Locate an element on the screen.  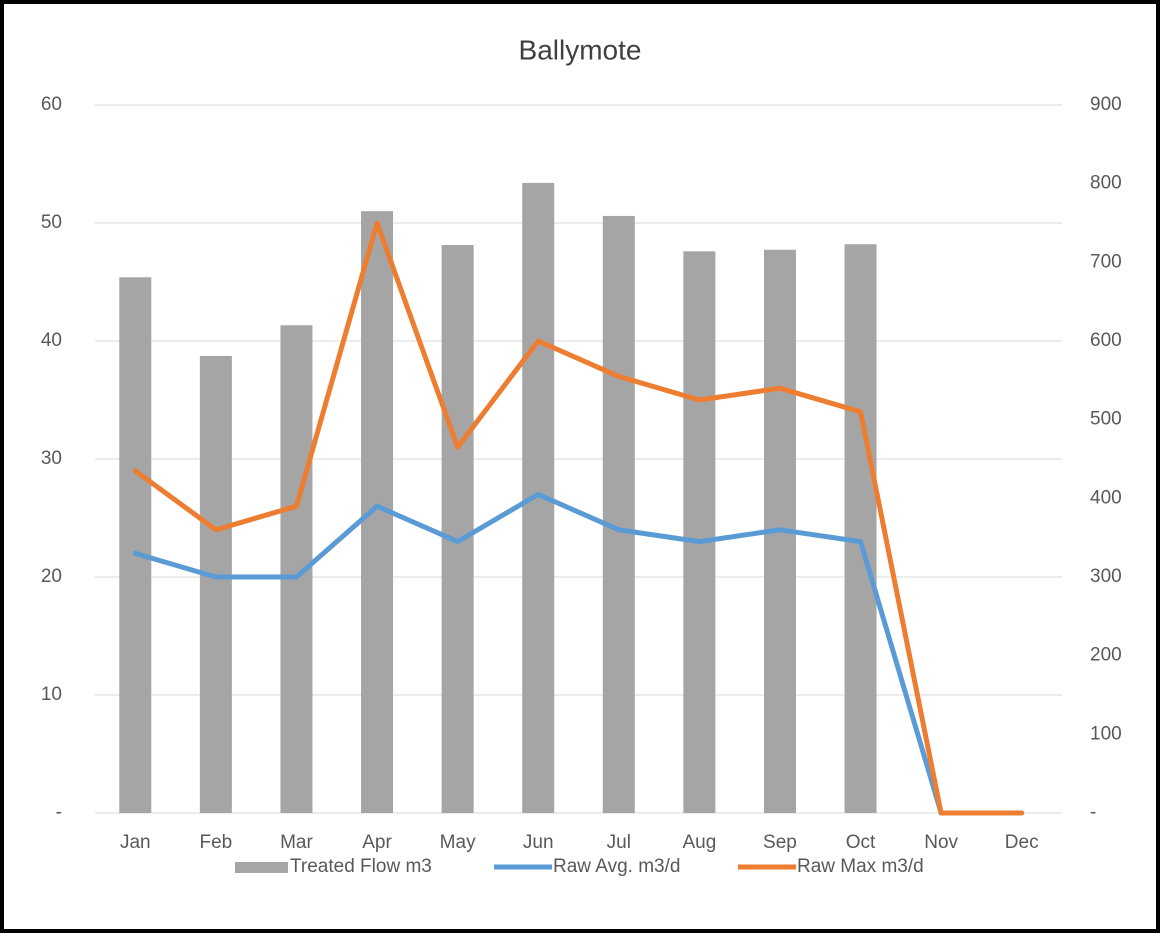
x-tick-label: Aug is located at coordinates (699, 842).